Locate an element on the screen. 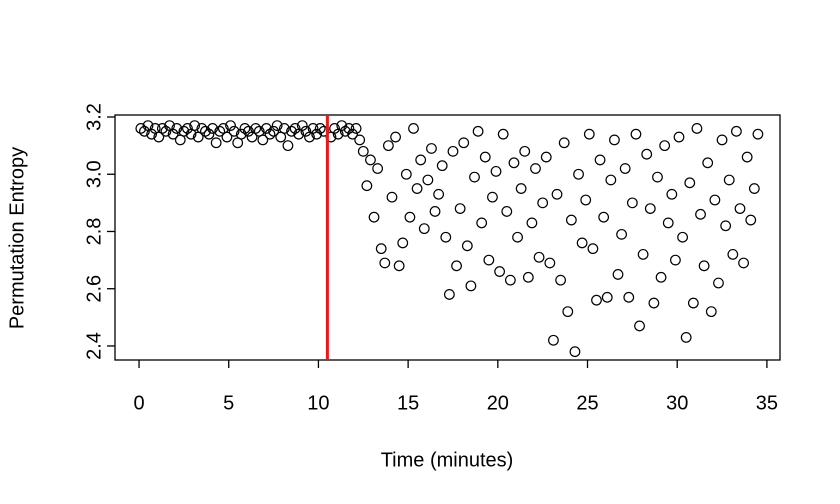  x-tick-label: 10 is located at coordinates (318, 403).